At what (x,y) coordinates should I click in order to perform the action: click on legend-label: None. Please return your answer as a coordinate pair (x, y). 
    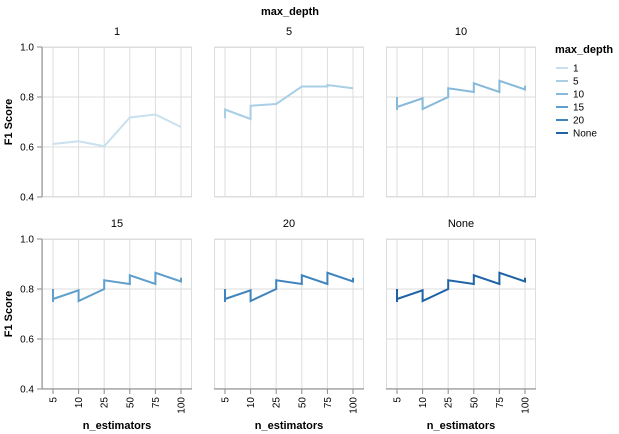
    Looking at the image, I should click on (585, 134).